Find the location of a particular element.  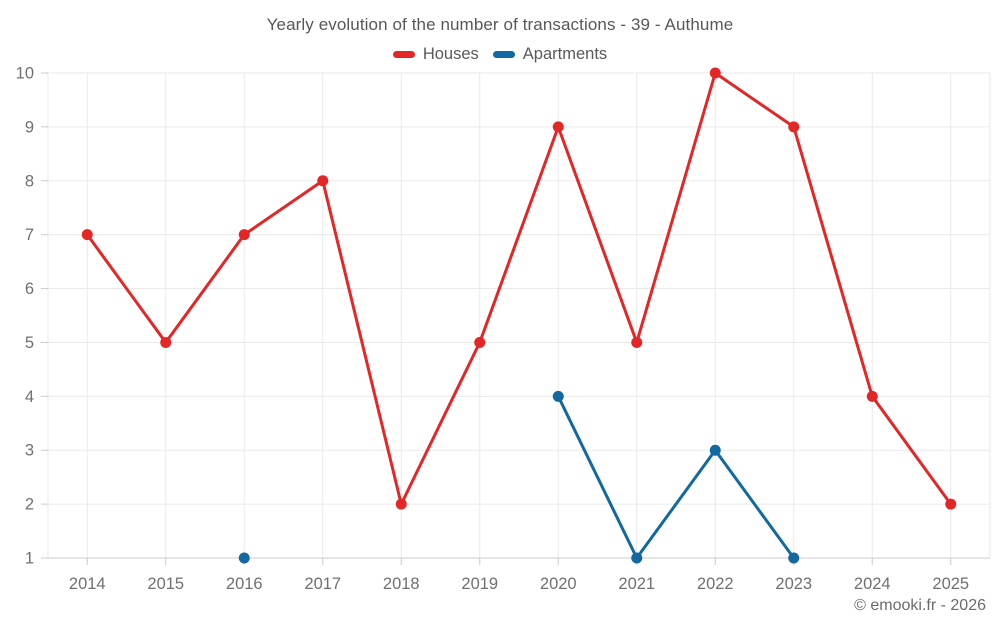

legend: Houses Apartments is located at coordinates (500, 54).